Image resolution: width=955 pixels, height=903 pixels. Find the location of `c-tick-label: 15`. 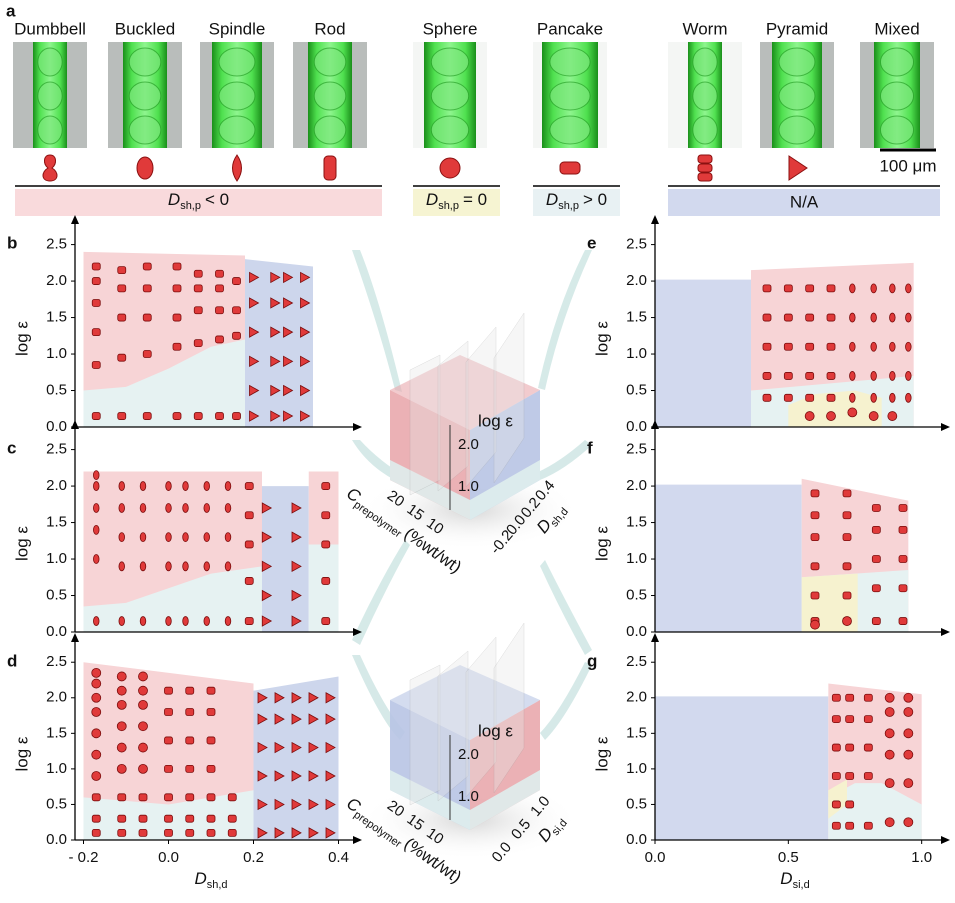

c-tick-label: 15 is located at coordinates (415, 512).